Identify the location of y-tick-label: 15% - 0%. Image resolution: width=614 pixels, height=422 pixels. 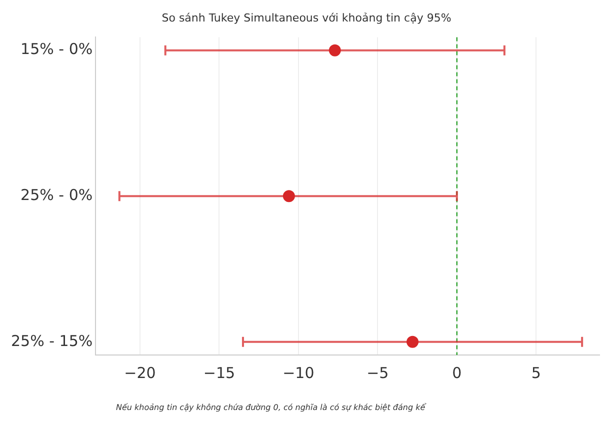
(56, 49).